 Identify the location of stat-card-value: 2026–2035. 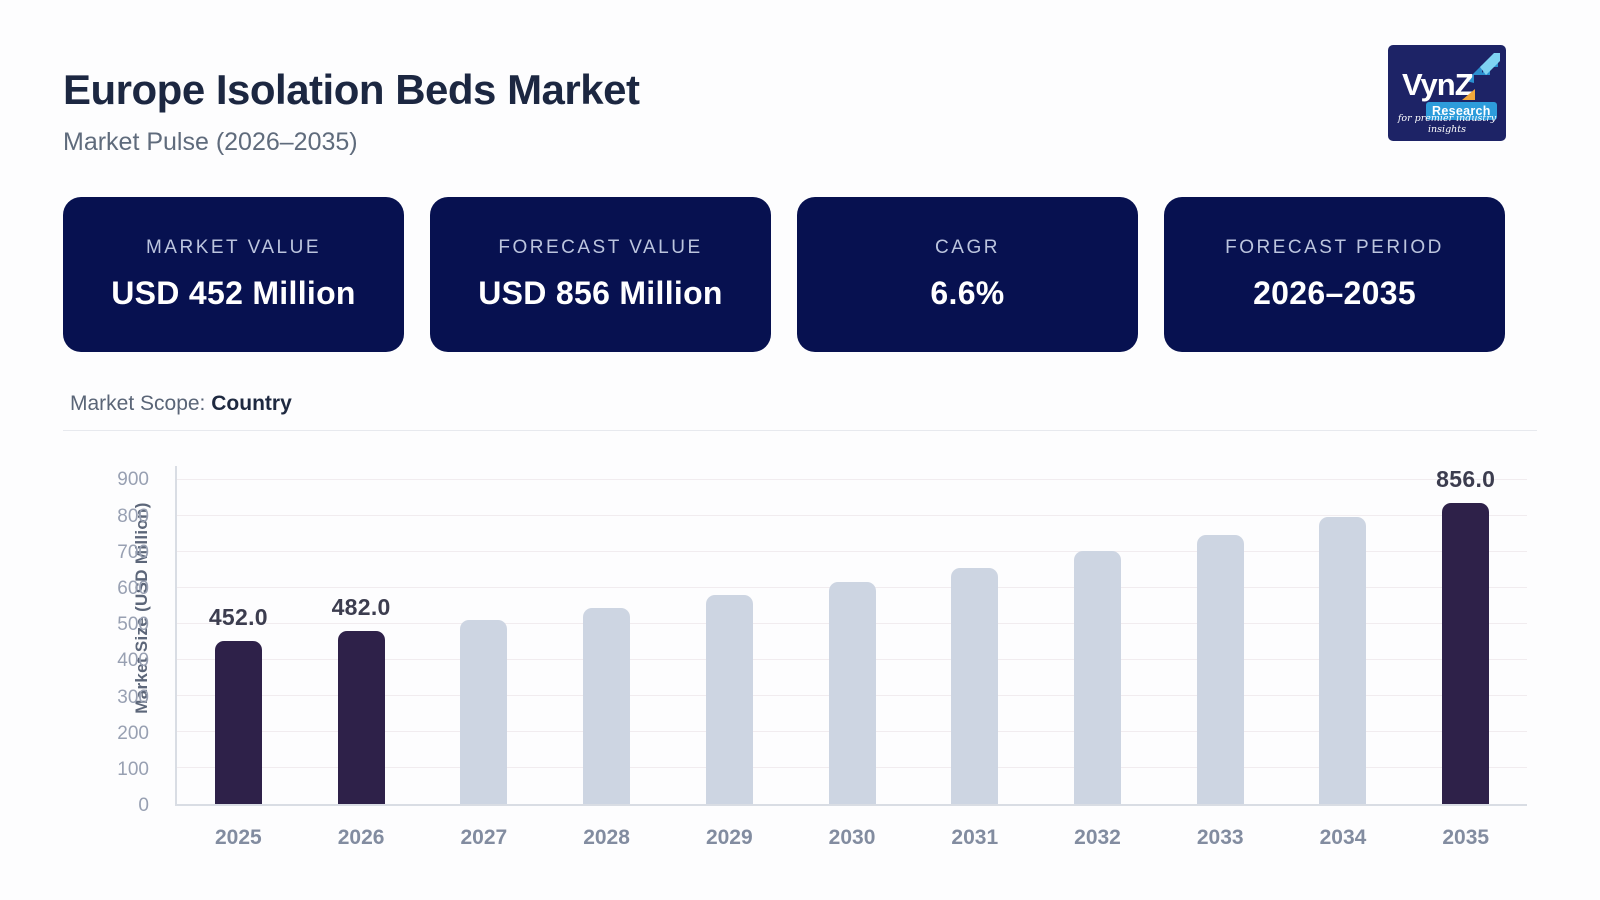
(1334, 293).